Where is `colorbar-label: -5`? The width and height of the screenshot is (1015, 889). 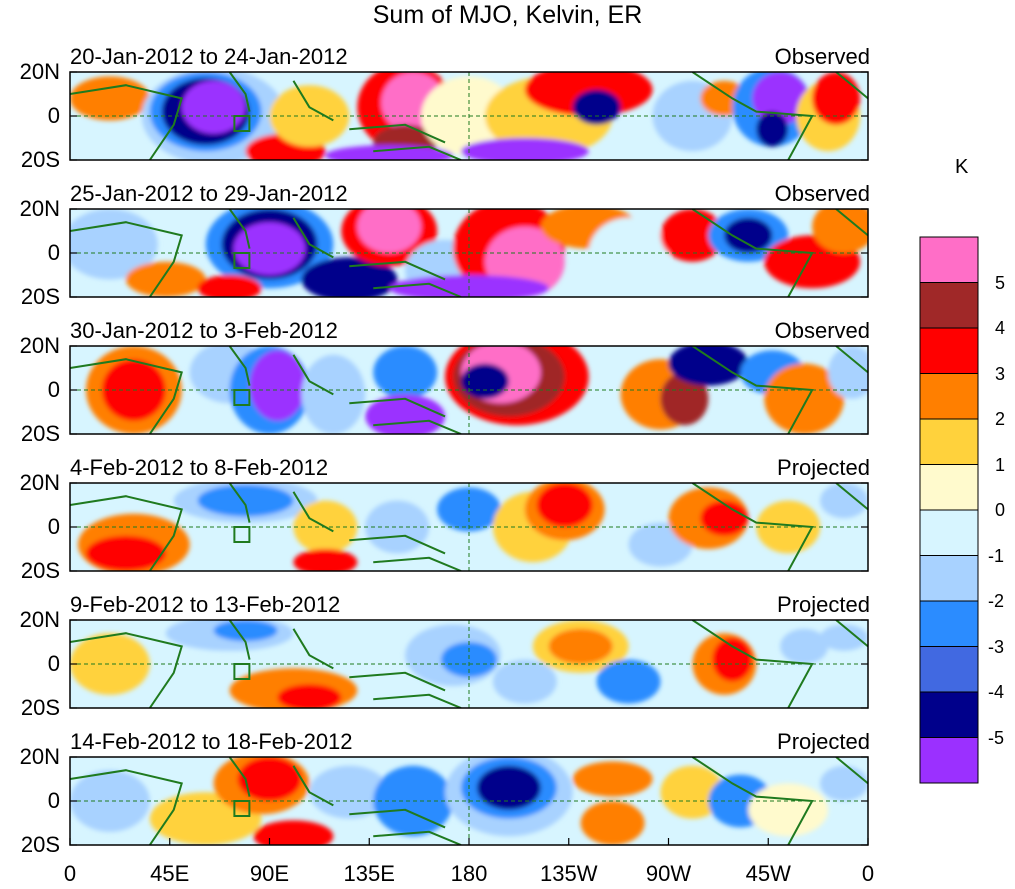 colorbar-label: -5 is located at coordinates (996, 737).